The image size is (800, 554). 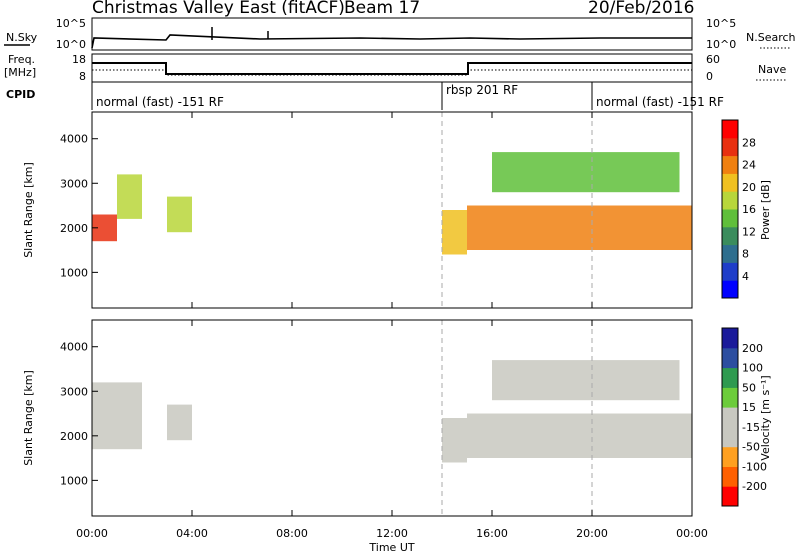 What do you see at coordinates (749, 407) in the screenshot?
I see `velocity-colorbar-tick-label: 15` at bounding box center [749, 407].